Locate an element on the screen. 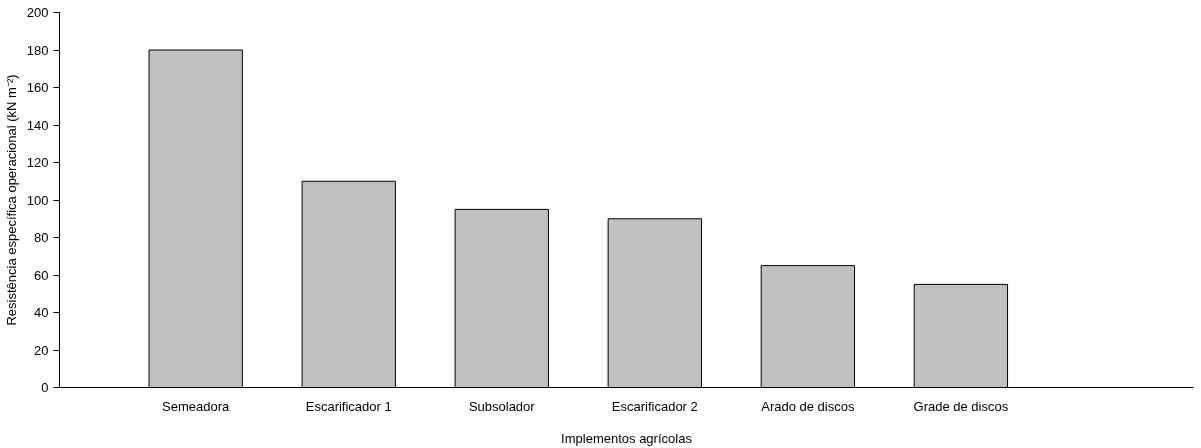  y-tick-label: 100 is located at coordinates (37, 200).